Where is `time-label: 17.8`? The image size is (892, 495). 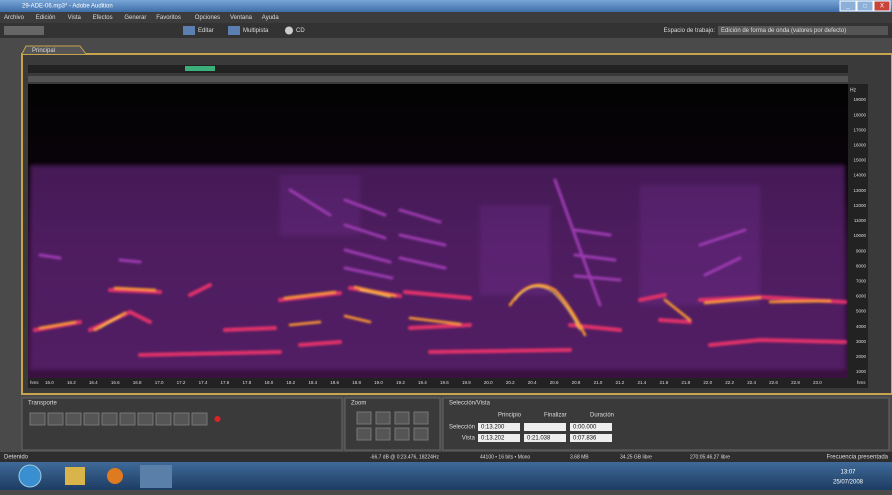
time-label: 17.8 is located at coordinates (247, 382).